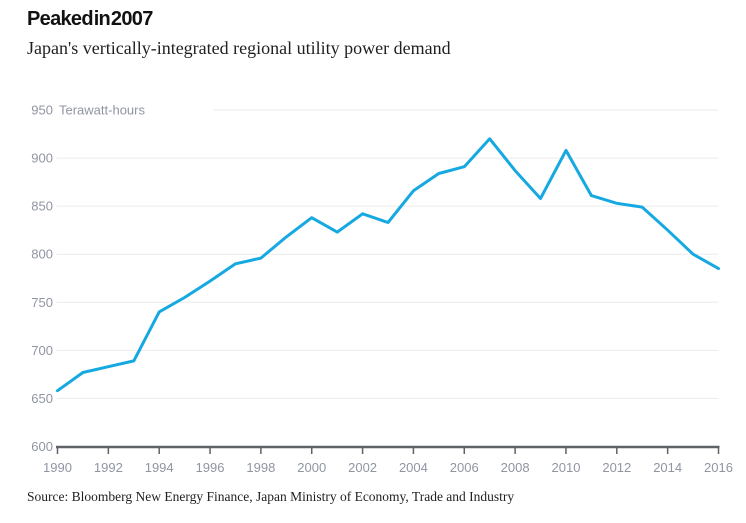  Describe the element at coordinates (159, 467) in the screenshot. I see `x-tick-label: 1994` at that location.